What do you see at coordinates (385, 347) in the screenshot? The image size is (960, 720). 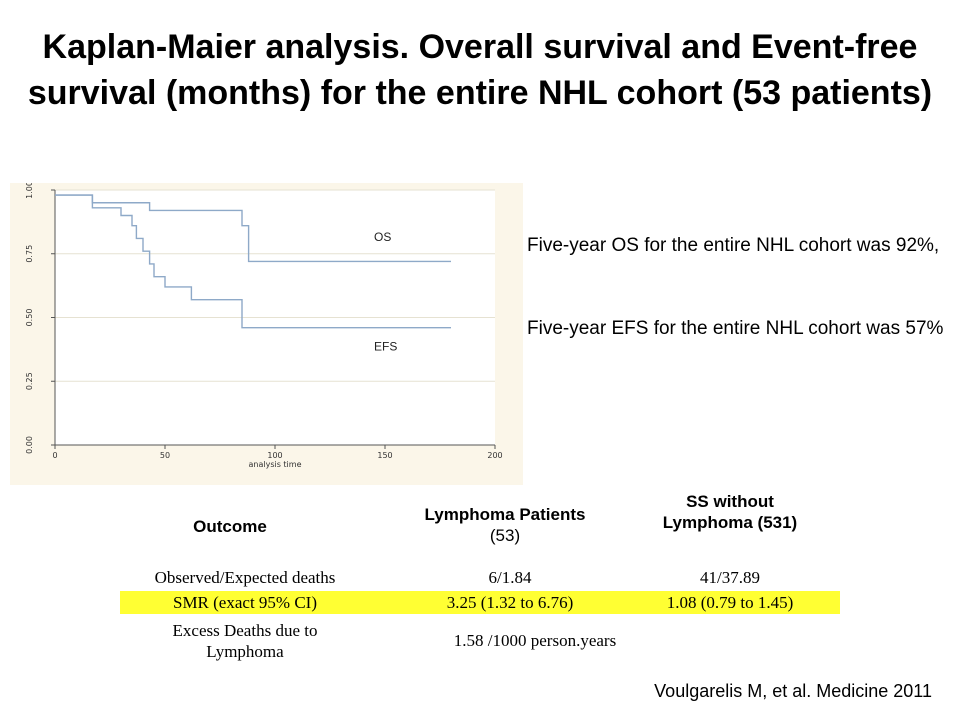 I see `series-label-efs: EFS` at bounding box center [385, 347].